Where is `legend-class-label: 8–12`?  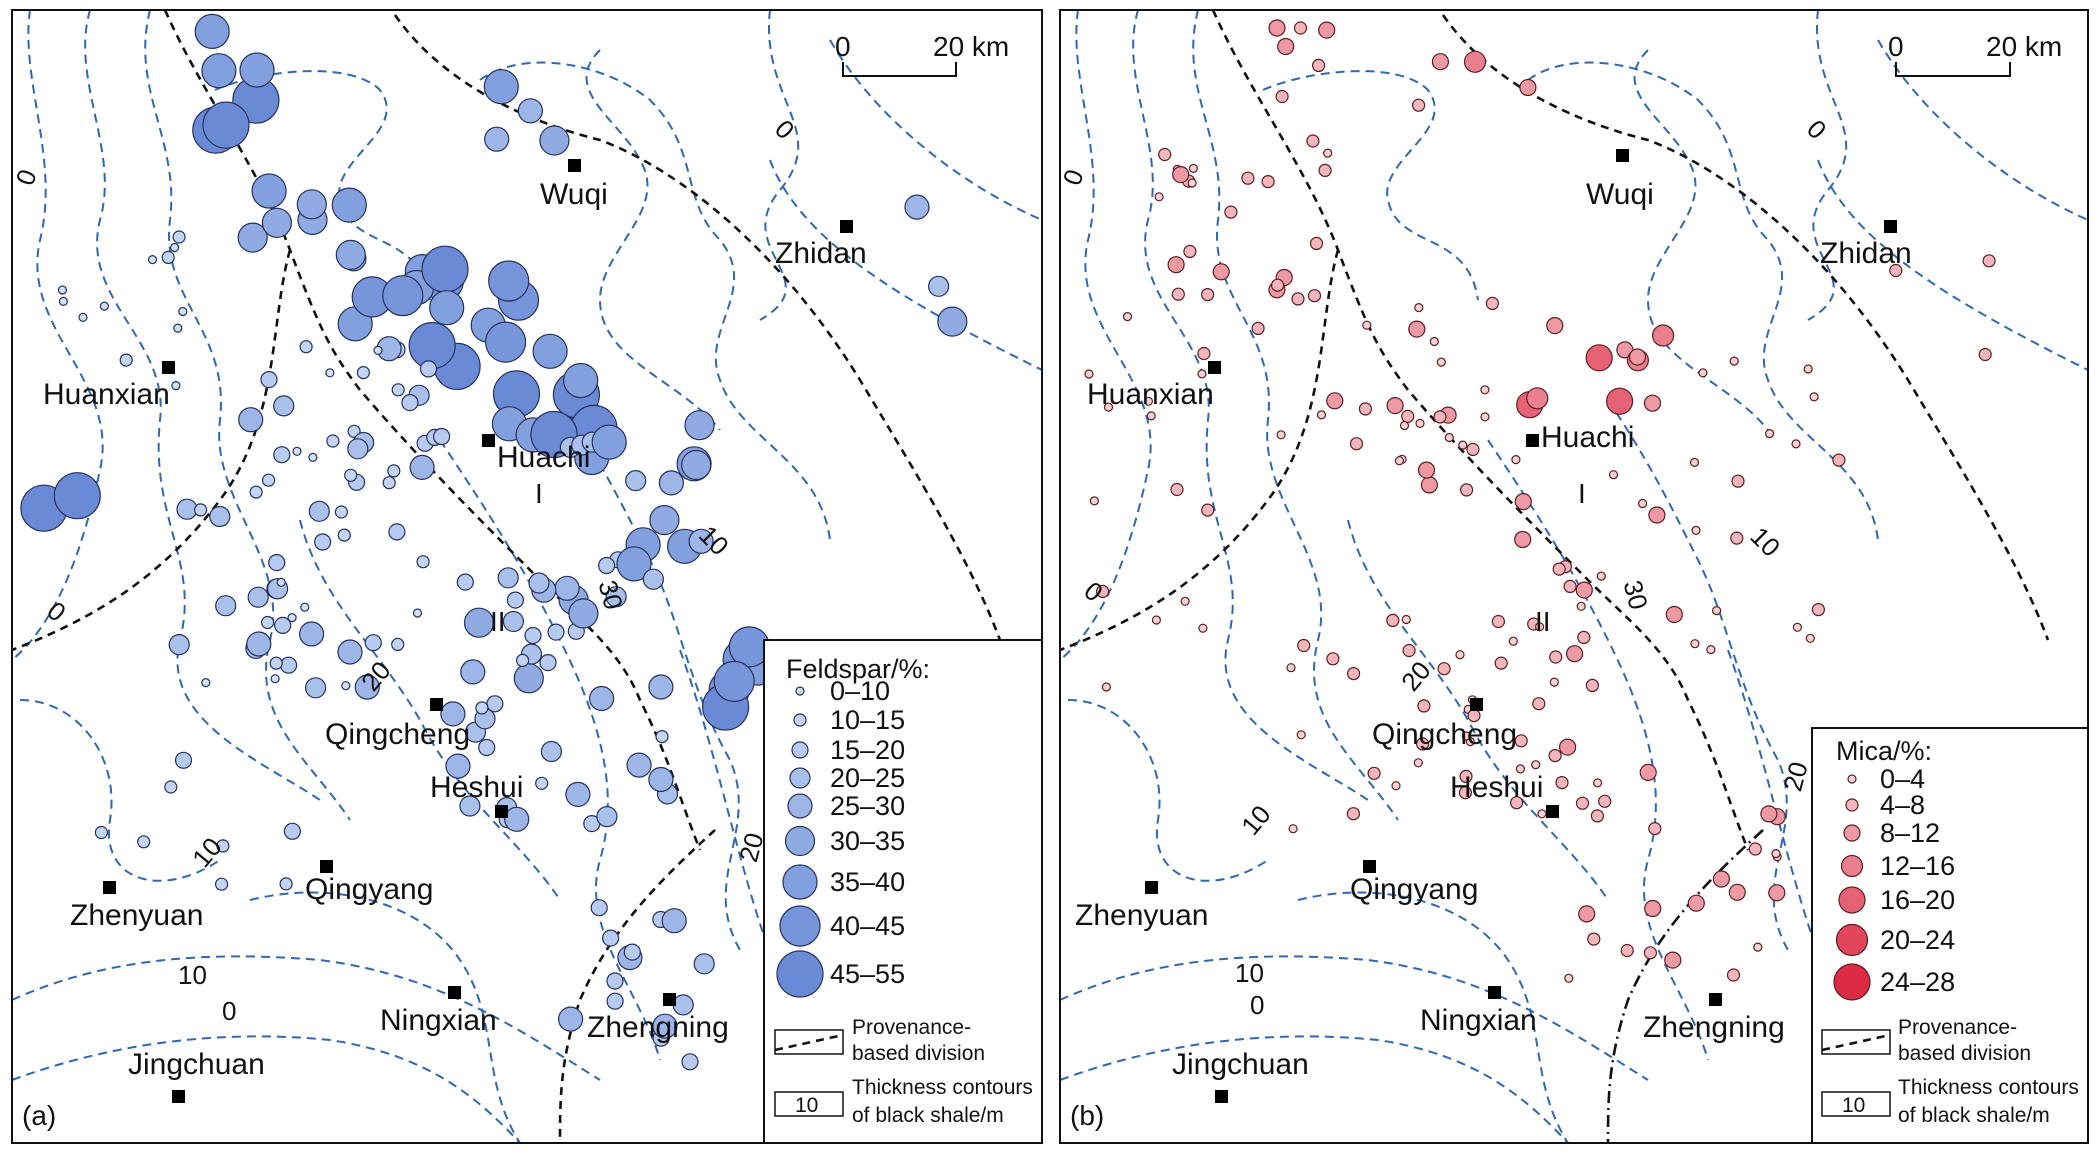
legend-class-label: 8–12 is located at coordinates (1910, 833).